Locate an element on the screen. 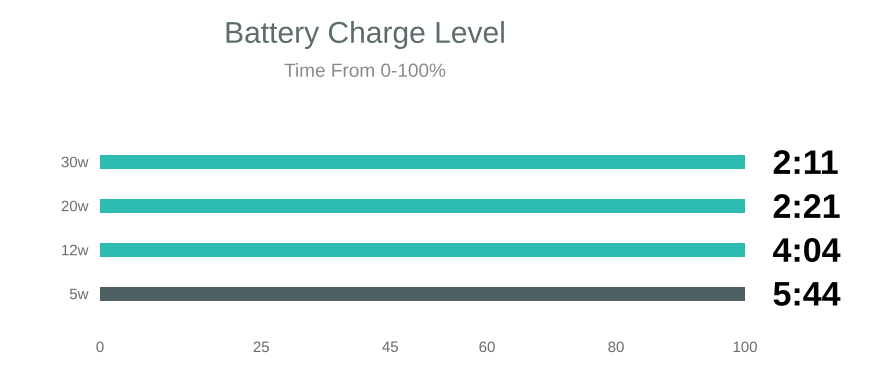 This screenshot has width=881, height=390. x-tick-label: 0 is located at coordinates (100, 347).